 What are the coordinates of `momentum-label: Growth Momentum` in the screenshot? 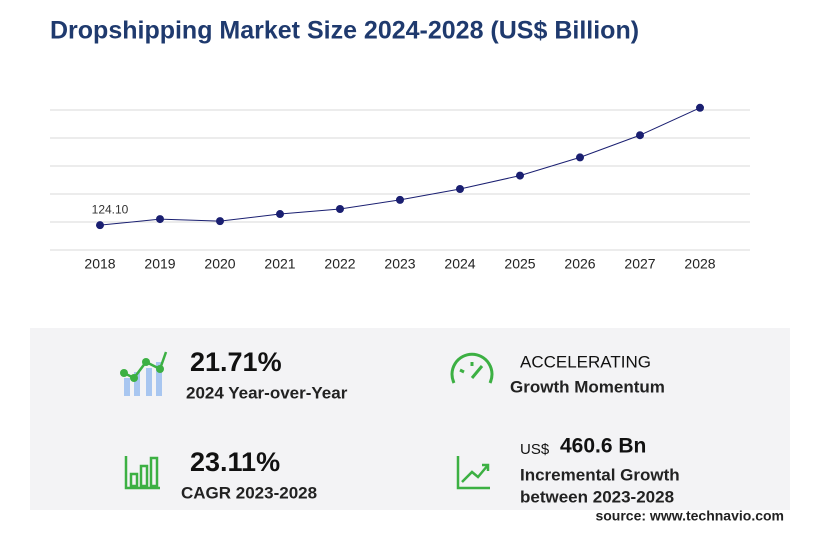 It's located at (587, 386).